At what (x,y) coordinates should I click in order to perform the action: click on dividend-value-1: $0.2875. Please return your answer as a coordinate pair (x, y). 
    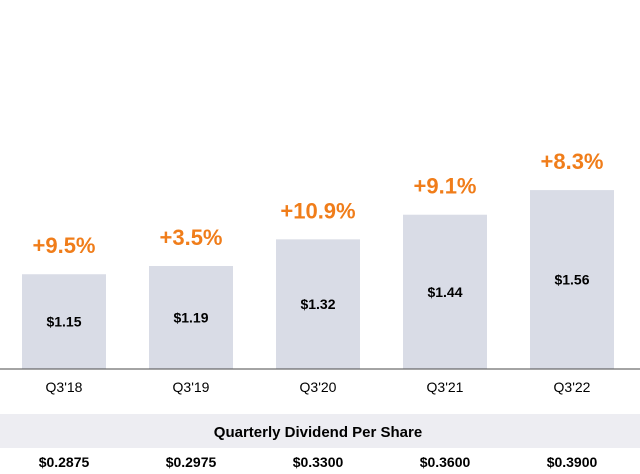
    Looking at the image, I should click on (64, 462).